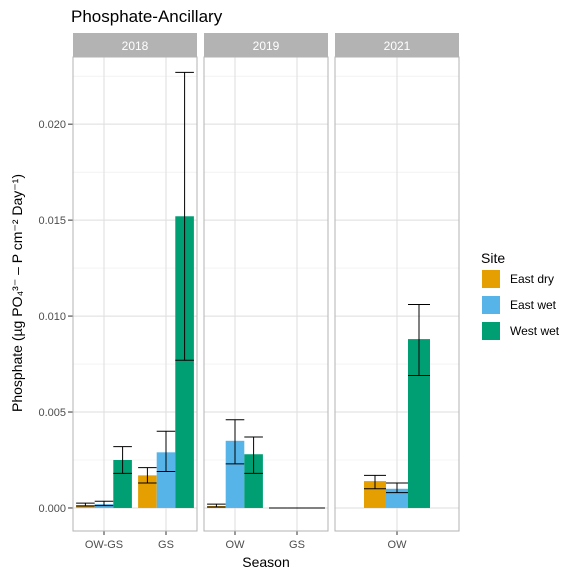  I want to click on legend-title: Site, so click(493, 258).